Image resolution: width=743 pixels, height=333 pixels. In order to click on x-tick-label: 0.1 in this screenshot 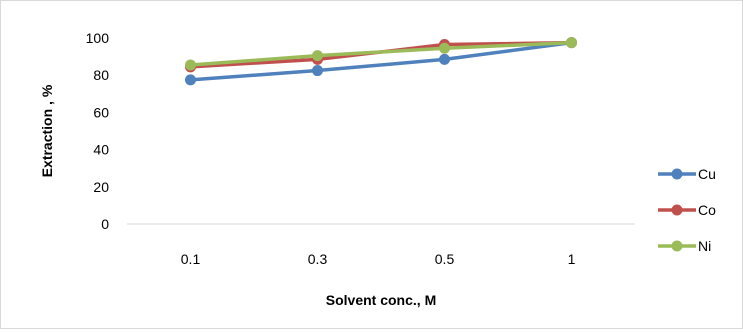, I will do `click(191, 259)`.